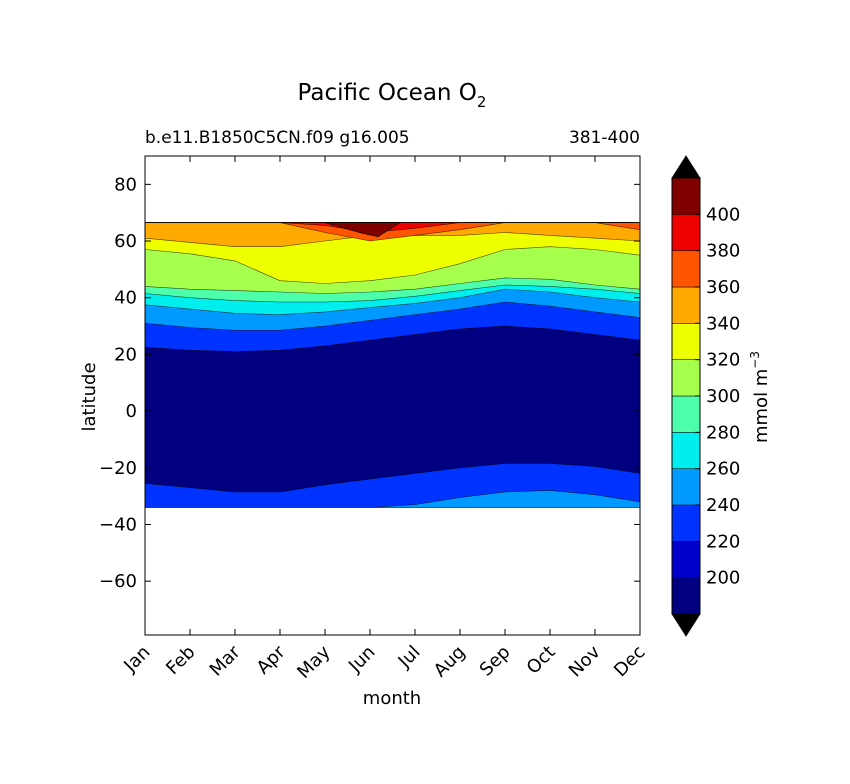 The width and height of the screenshot is (850, 784). Describe the element at coordinates (392, 95) in the screenshot. I see `chart-title: Pacific Ocean O2` at that location.